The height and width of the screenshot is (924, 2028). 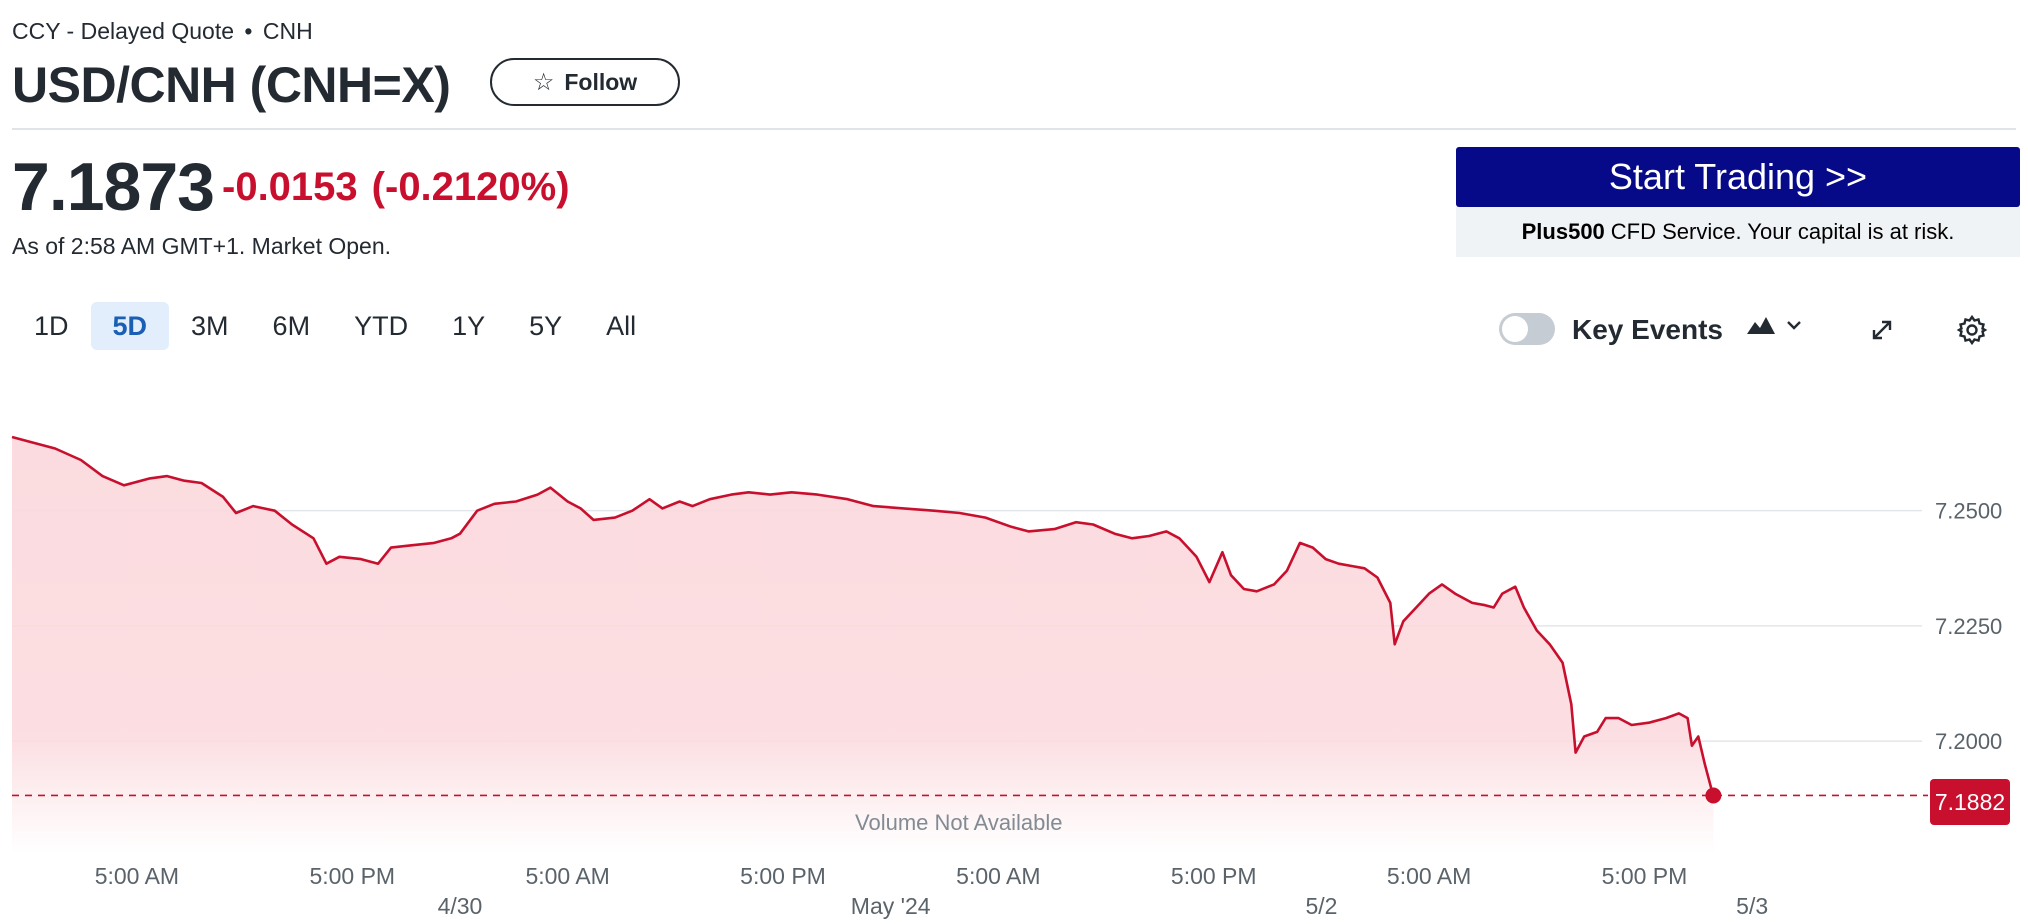 What do you see at coordinates (546, 325) in the screenshot?
I see `tab-5y: 5Y` at bounding box center [546, 325].